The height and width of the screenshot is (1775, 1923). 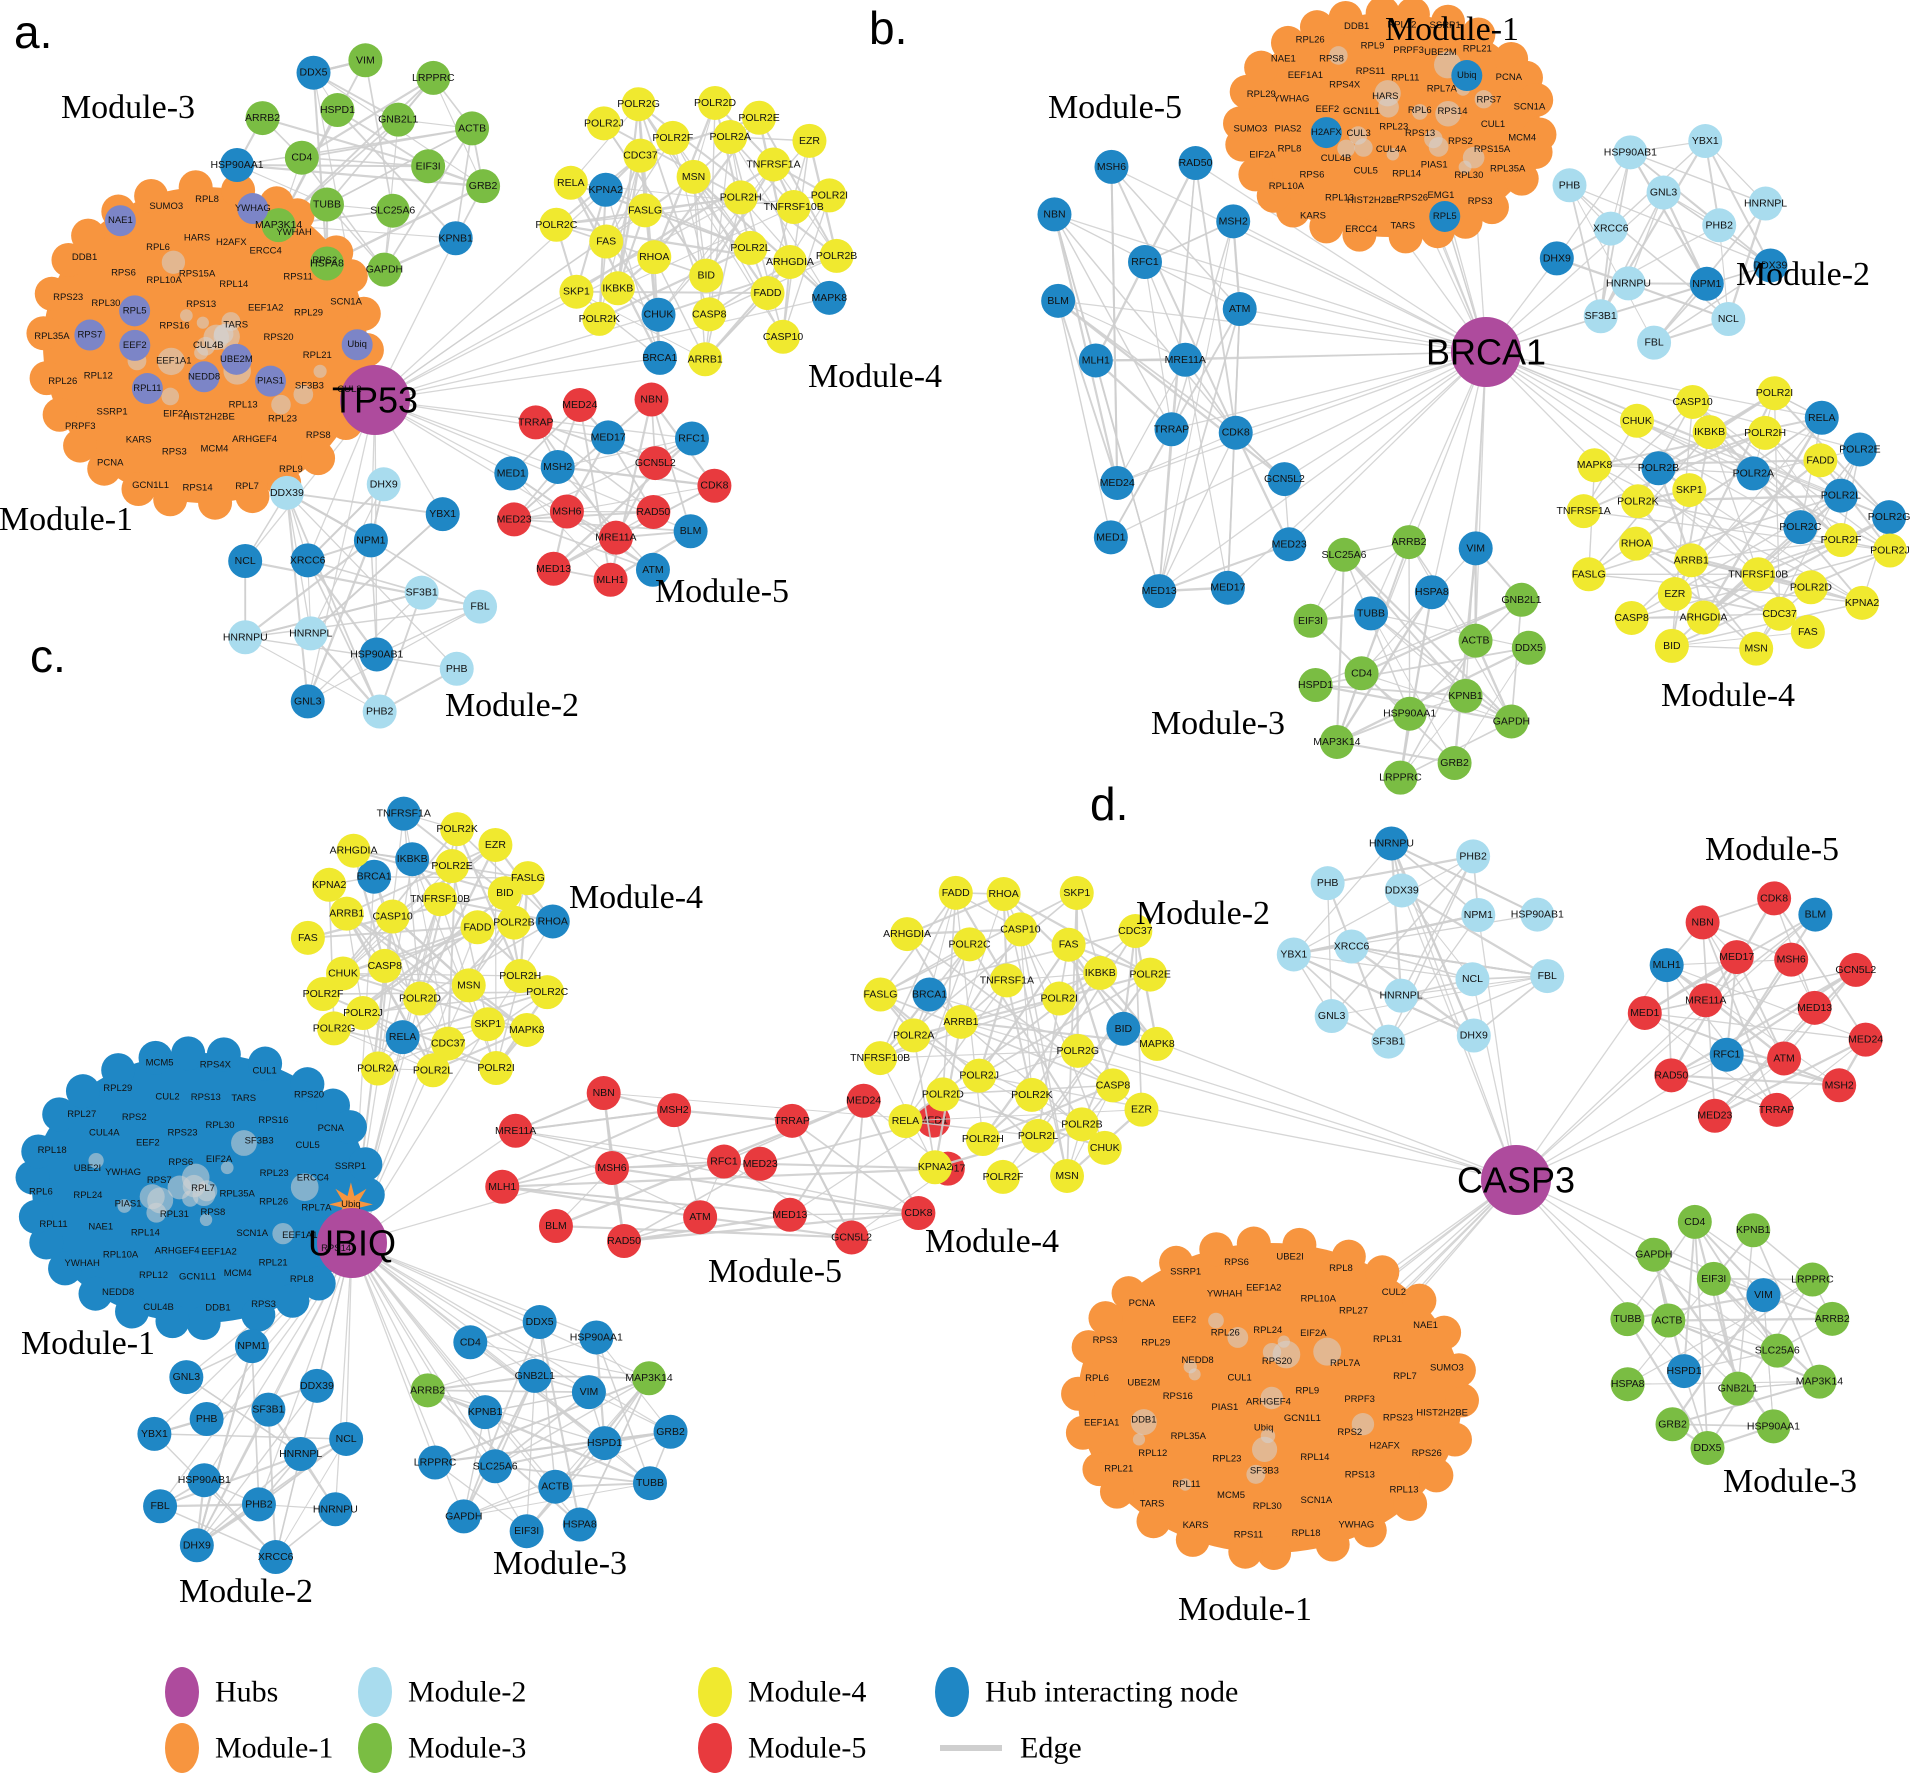 I want to click on node-Ubiq, so click(x=357, y=345).